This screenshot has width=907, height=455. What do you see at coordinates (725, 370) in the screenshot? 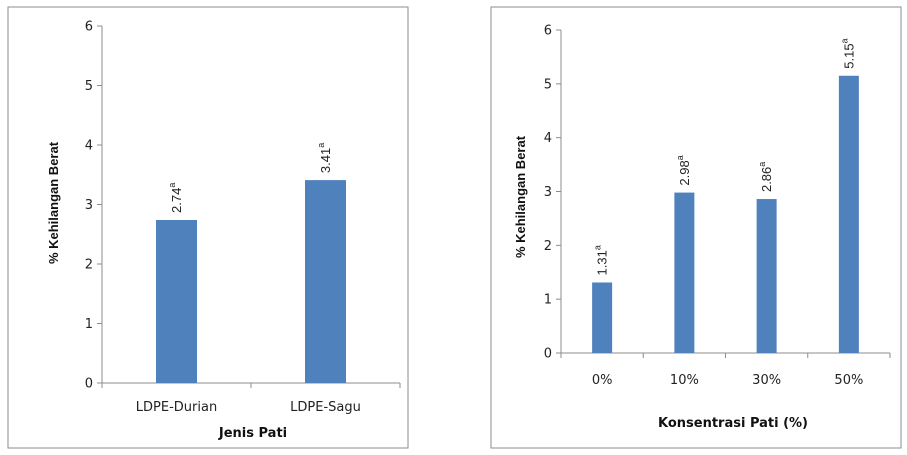
I see `chart-right-x-ticks: 0% 10% 30% 50%` at bounding box center [725, 370].